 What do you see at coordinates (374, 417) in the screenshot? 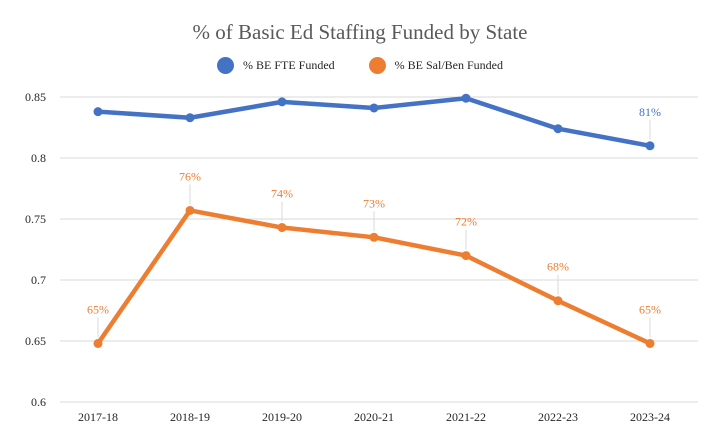
I see `x-tick-label: 2020-21` at bounding box center [374, 417].